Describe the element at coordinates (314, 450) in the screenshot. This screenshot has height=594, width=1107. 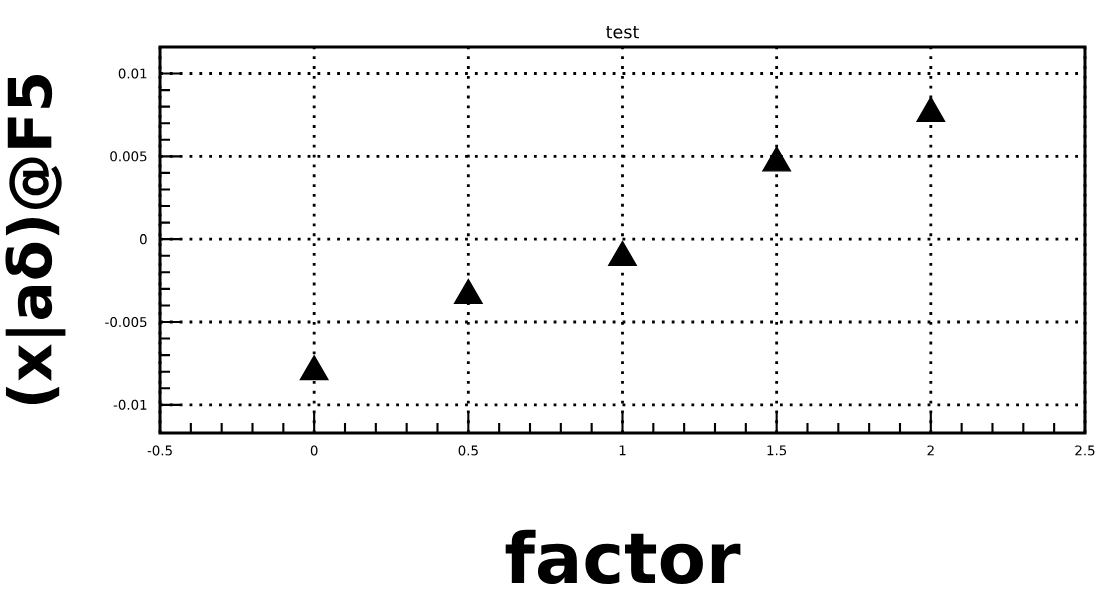
I see `x-tick-label: 0` at that location.